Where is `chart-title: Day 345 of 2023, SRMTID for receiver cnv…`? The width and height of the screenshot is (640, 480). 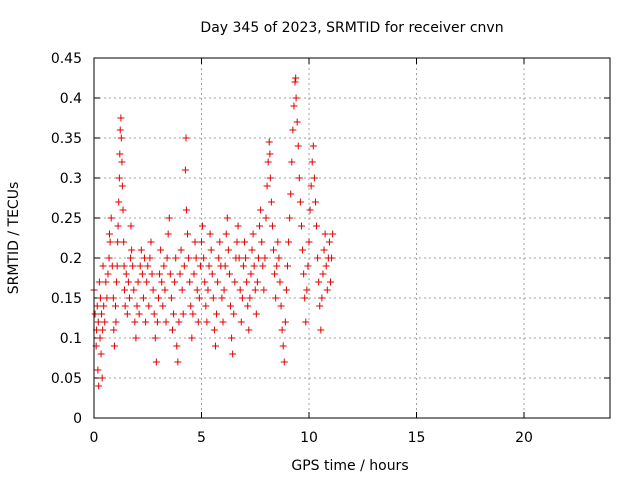
chart-title: Day 345 of 2023, SRMTID for receiver cnv… is located at coordinates (351, 28).